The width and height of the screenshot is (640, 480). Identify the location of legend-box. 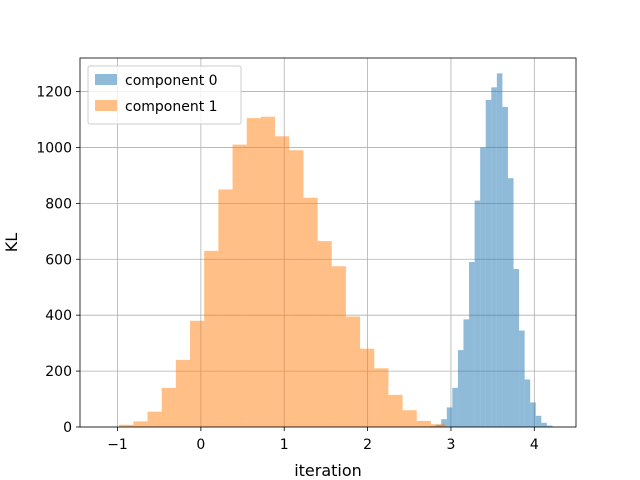
(164, 95).